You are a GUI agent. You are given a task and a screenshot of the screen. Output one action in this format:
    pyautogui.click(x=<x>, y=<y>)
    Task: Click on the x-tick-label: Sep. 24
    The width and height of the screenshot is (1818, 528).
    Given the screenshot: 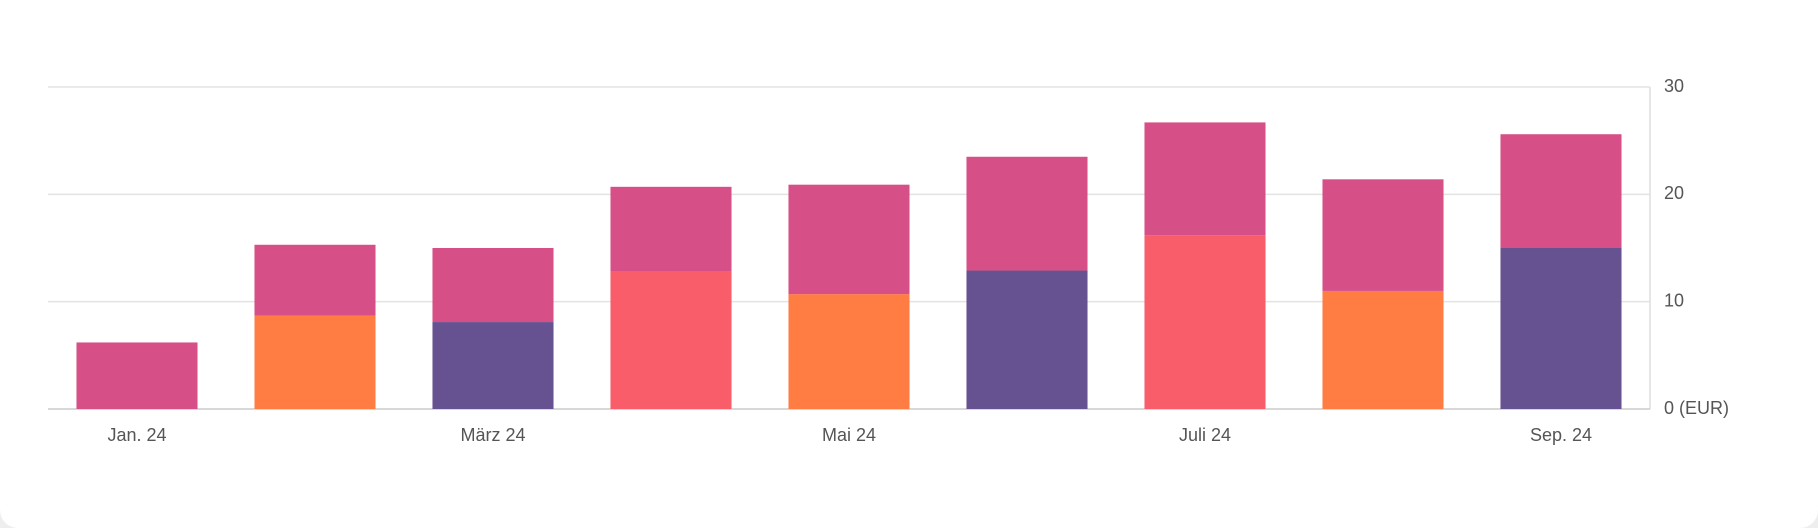 What is the action you would take?
    pyautogui.click(x=1561, y=435)
    